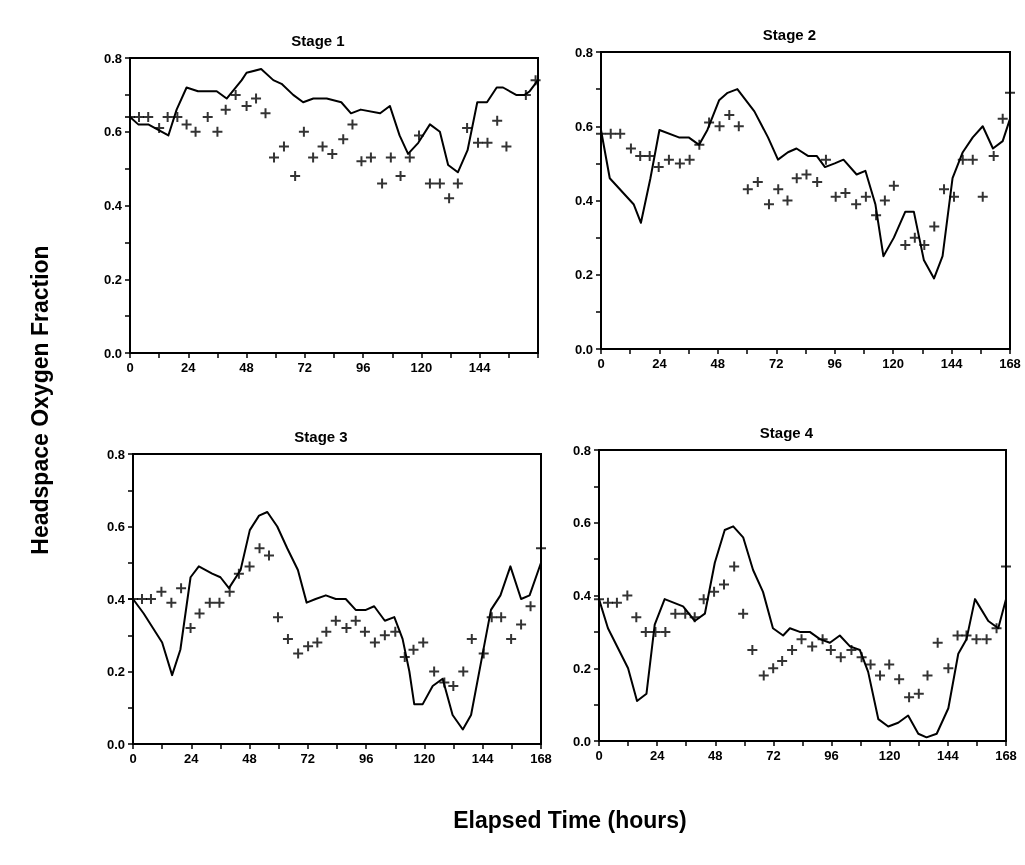 The height and width of the screenshot is (865, 1025). What do you see at coordinates (113, 205) in the screenshot?
I see `y-tick-label: 0.4` at bounding box center [113, 205].